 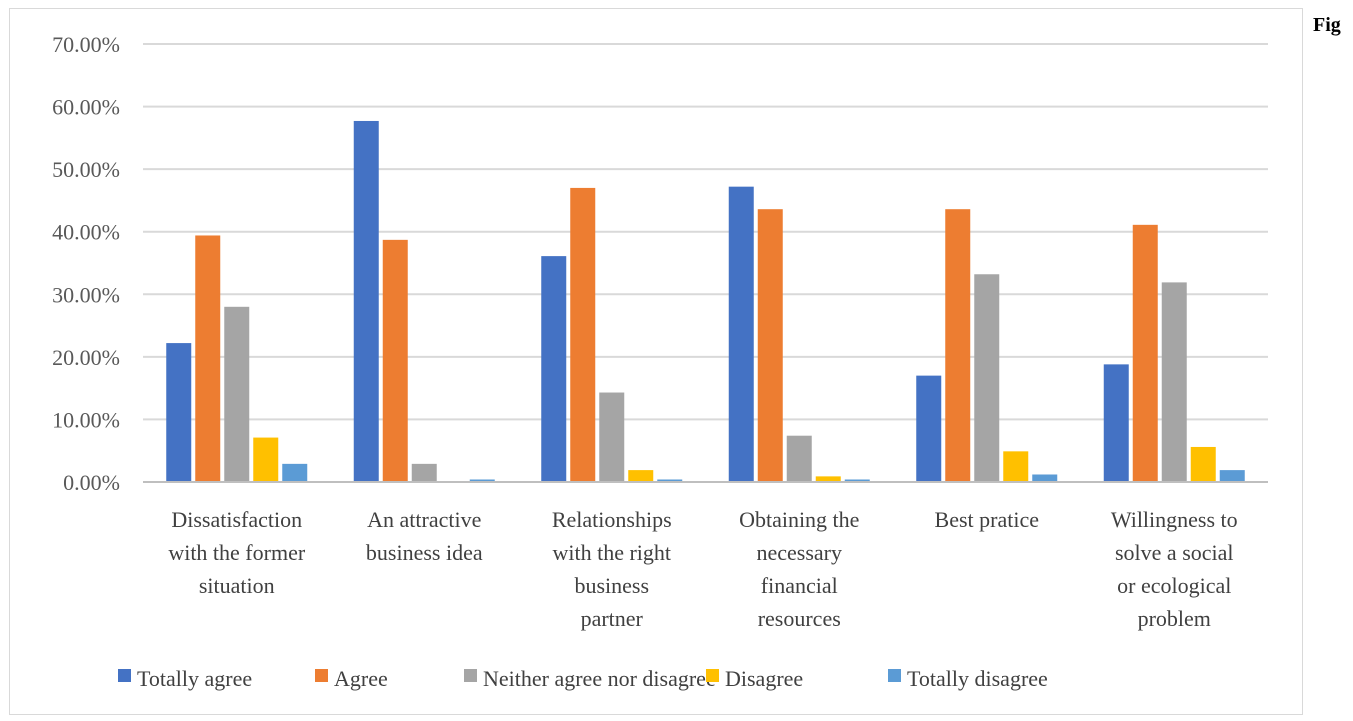 What do you see at coordinates (1174, 552) in the screenshot?
I see `x-category-label: solve a social` at bounding box center [1174, 552].